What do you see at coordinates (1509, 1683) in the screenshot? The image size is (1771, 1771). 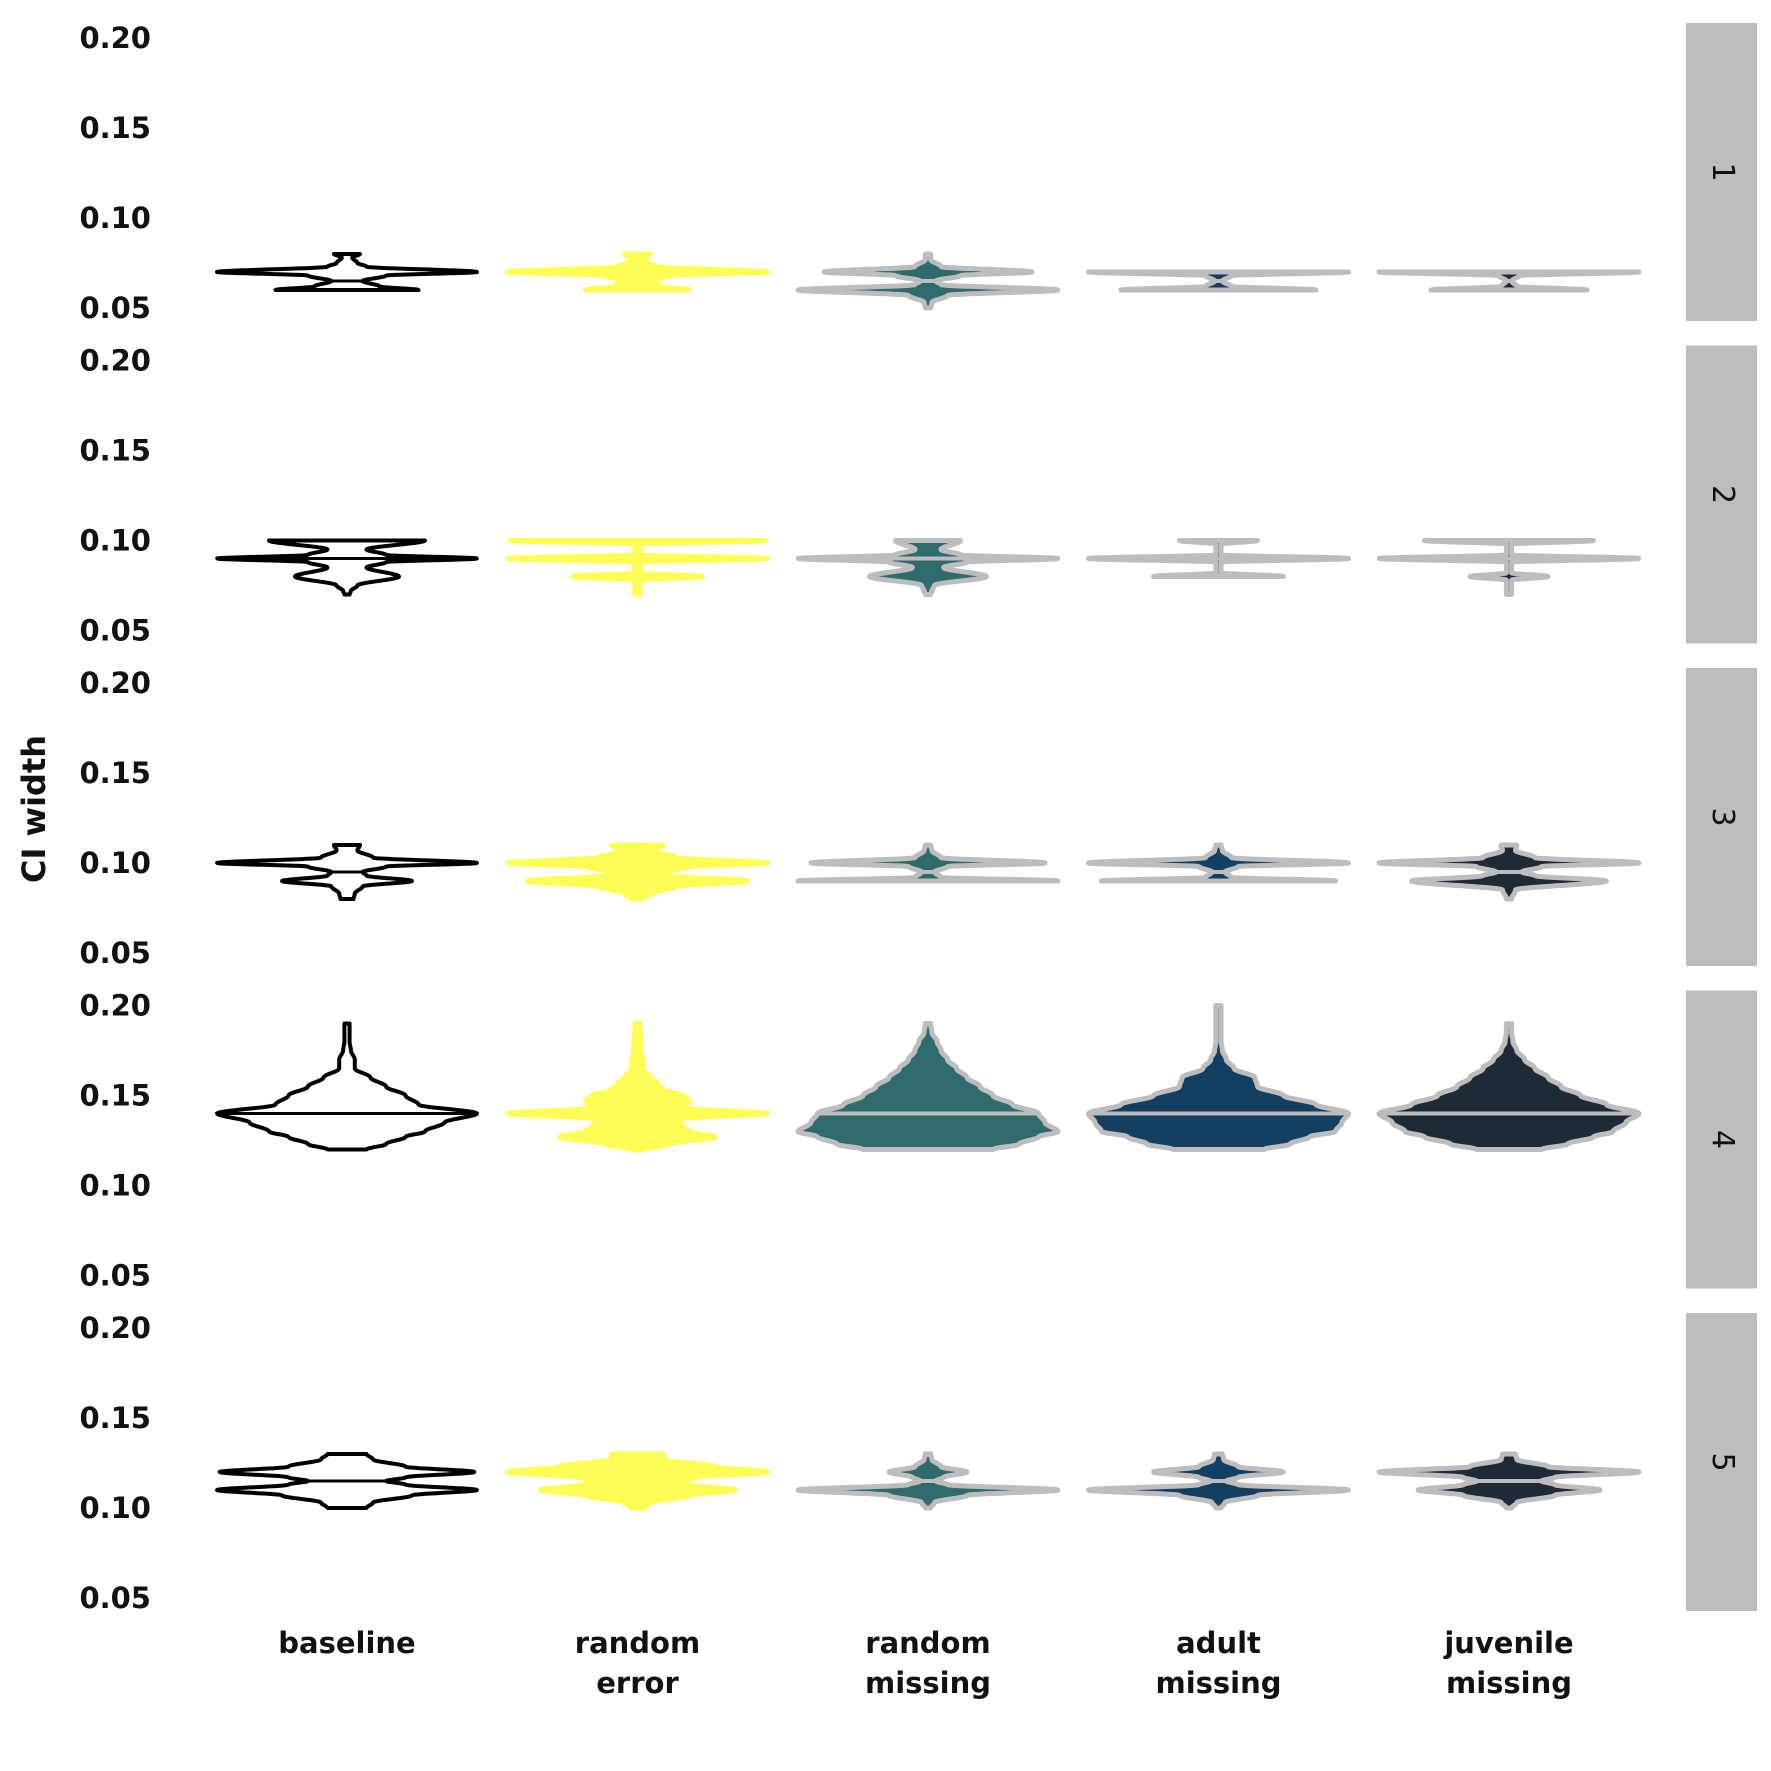 I see `x-category-label-juvenile_missing: missing` at bounding box center [1509, 1683].